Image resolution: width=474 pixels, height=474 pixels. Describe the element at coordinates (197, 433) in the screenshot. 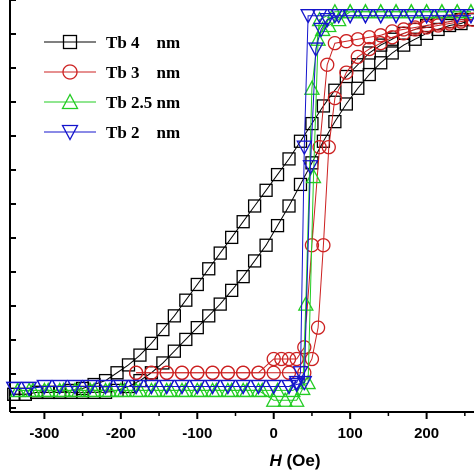

I see `x-tick-label: -100` at that location.